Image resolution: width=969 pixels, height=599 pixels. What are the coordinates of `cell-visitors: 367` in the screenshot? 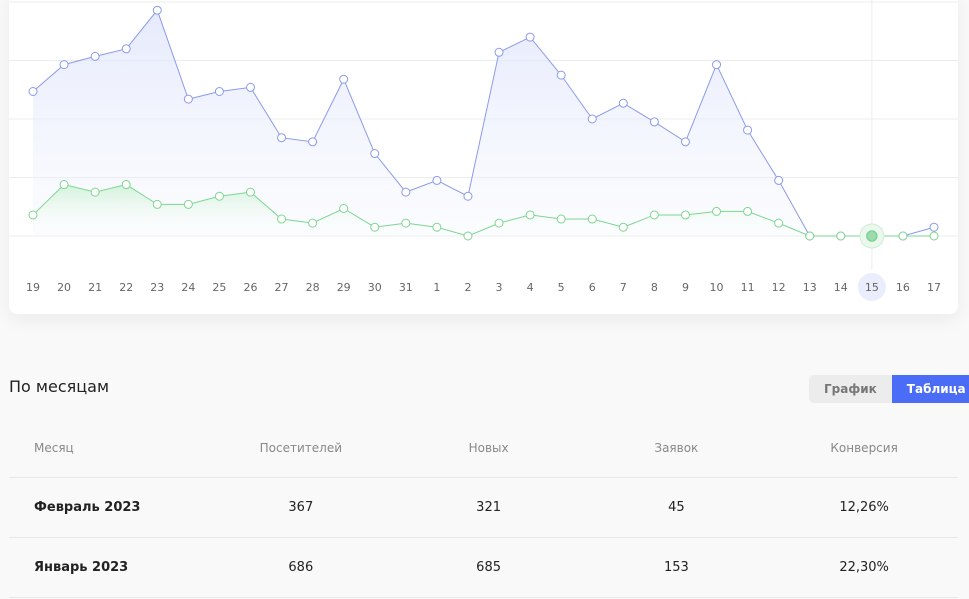 It's located at (301, 507).